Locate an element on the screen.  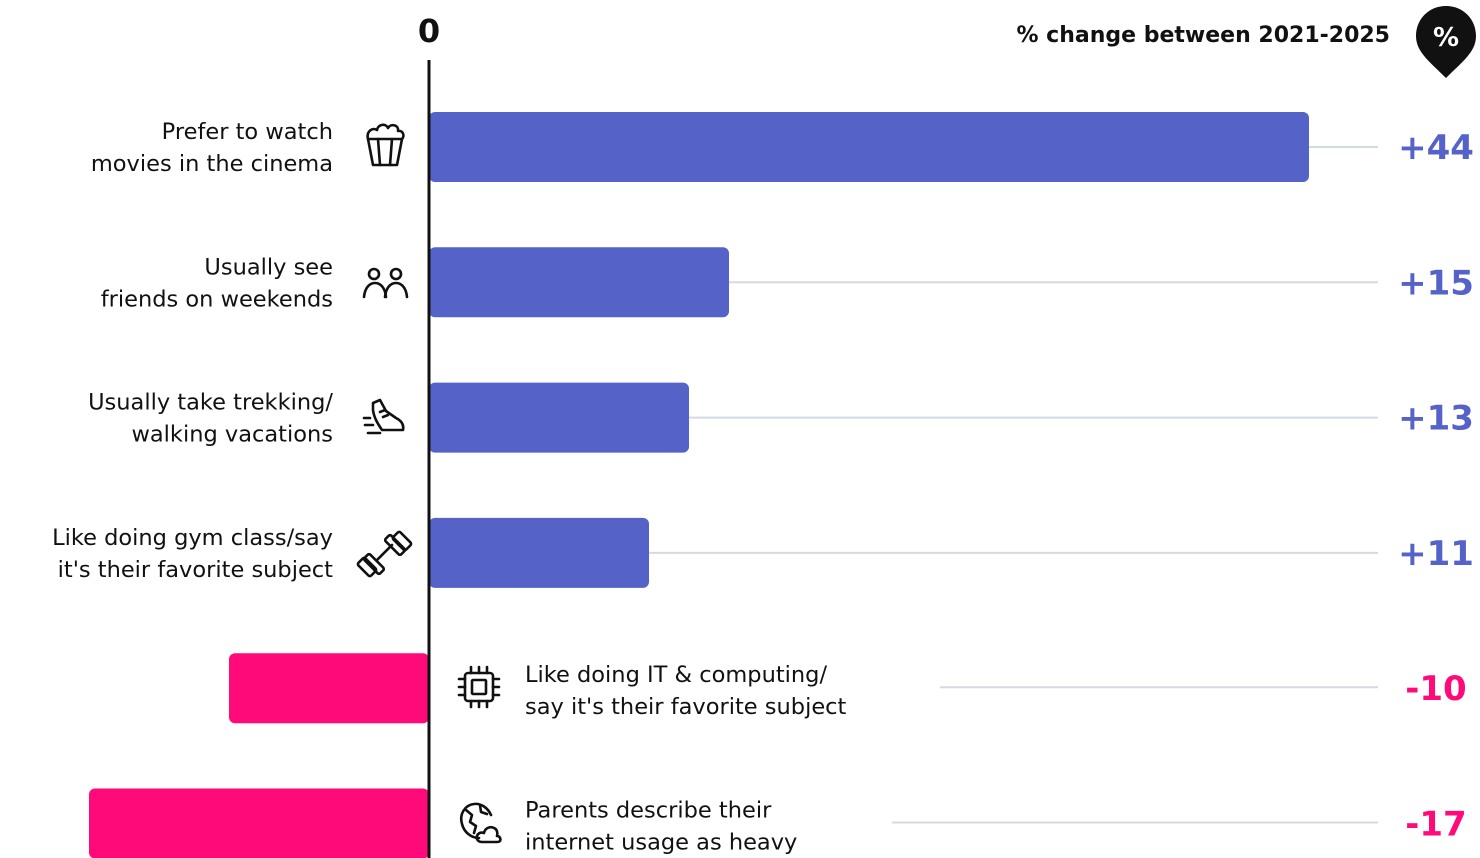
category-label: Prefer to watch movies in the cinema is located at coordinates (212, 148).